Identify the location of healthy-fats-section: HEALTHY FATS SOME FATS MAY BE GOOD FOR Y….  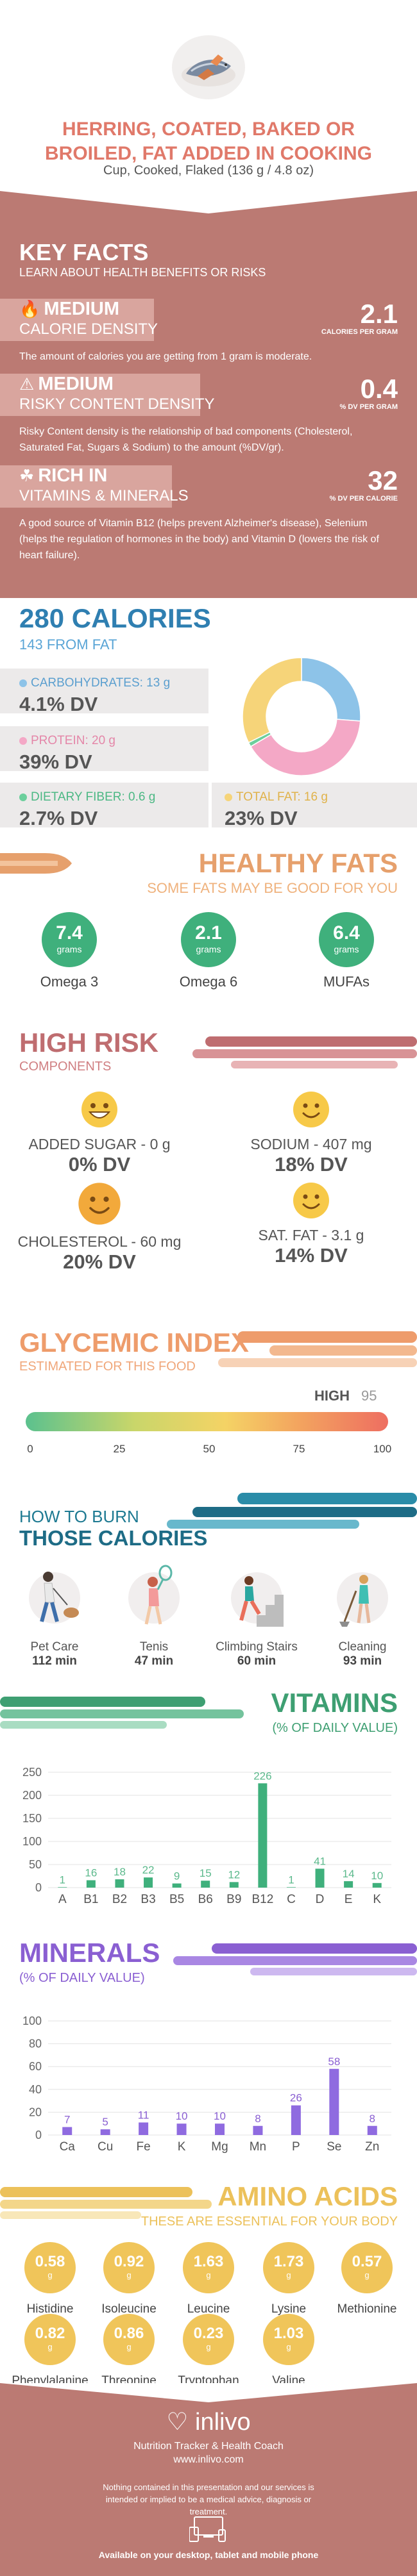
(208, 921).